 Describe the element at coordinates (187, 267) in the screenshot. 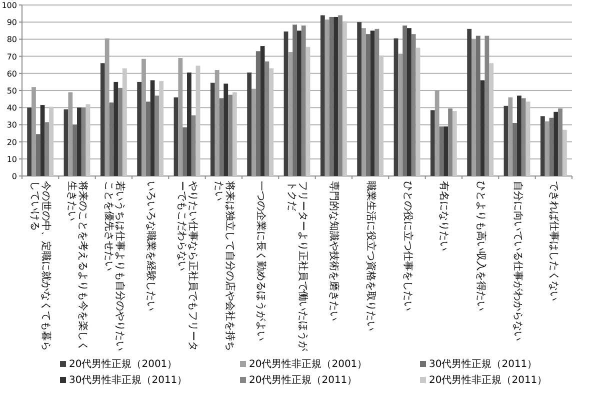

I see `x-tick-label: やりたい仕事なら正社員でもフリーターでもこだわらない` at that location.